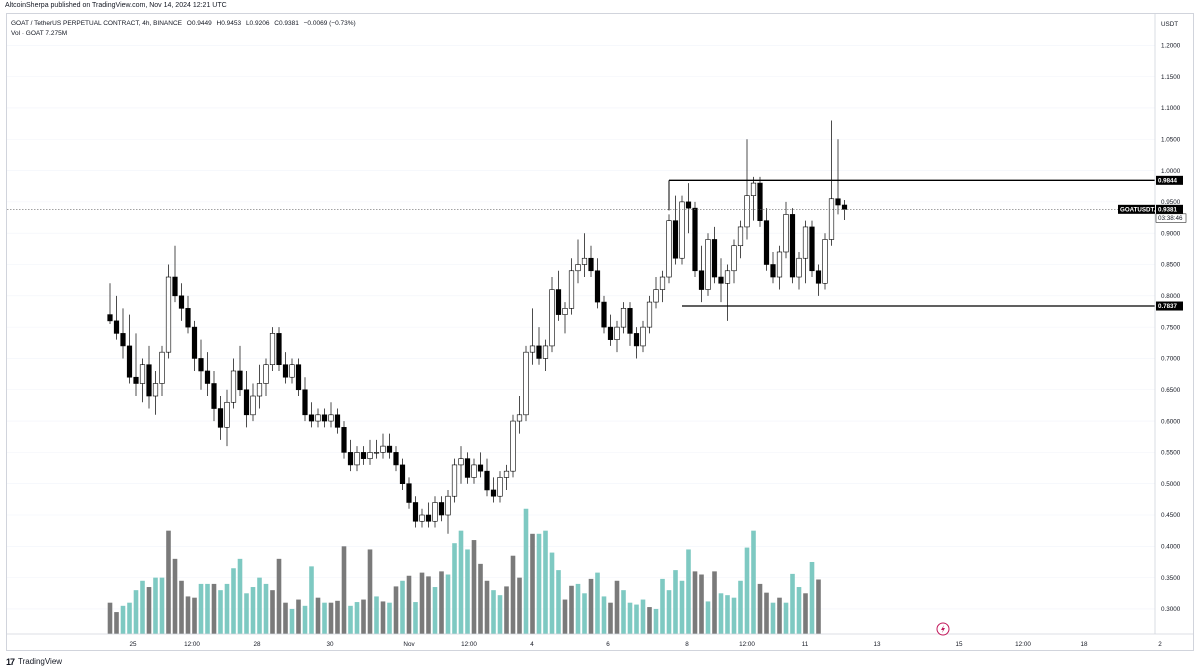 Image resolution: width=1200 pixels, height=672 pixels. I want to click on range-box, so click(911, 243).